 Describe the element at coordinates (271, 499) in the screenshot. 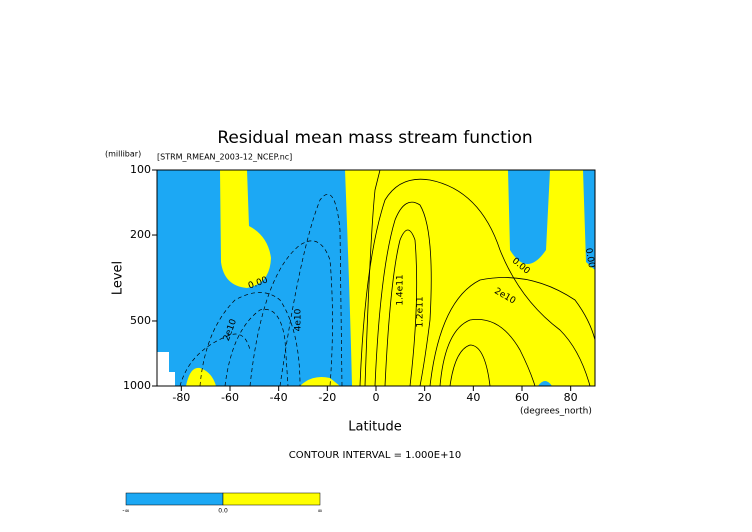

I see `colorbar-positive` at that location.